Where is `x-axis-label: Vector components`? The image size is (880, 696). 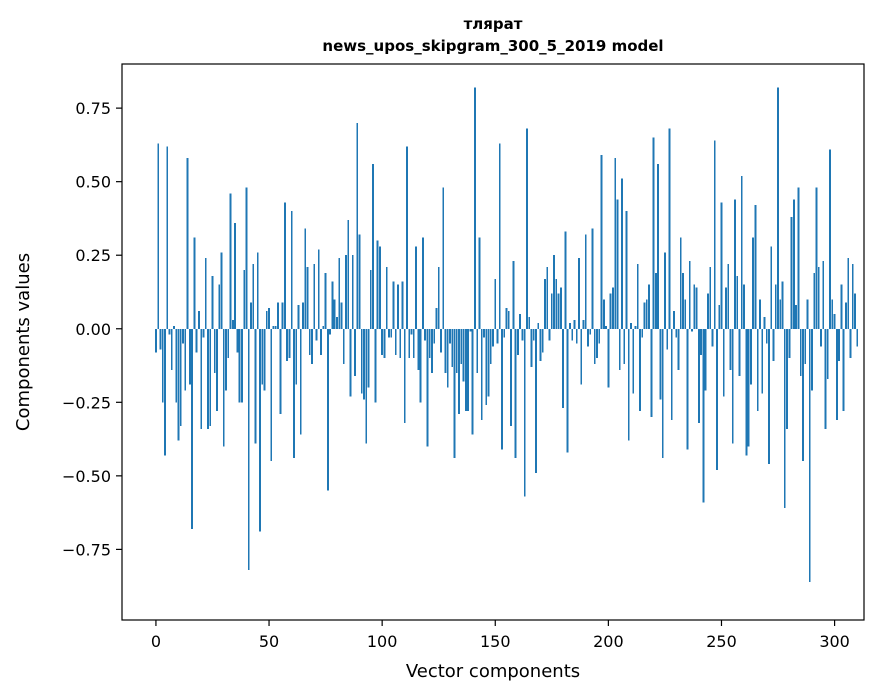 x-axis-label: Vector components is located at coordinates (493, 671).